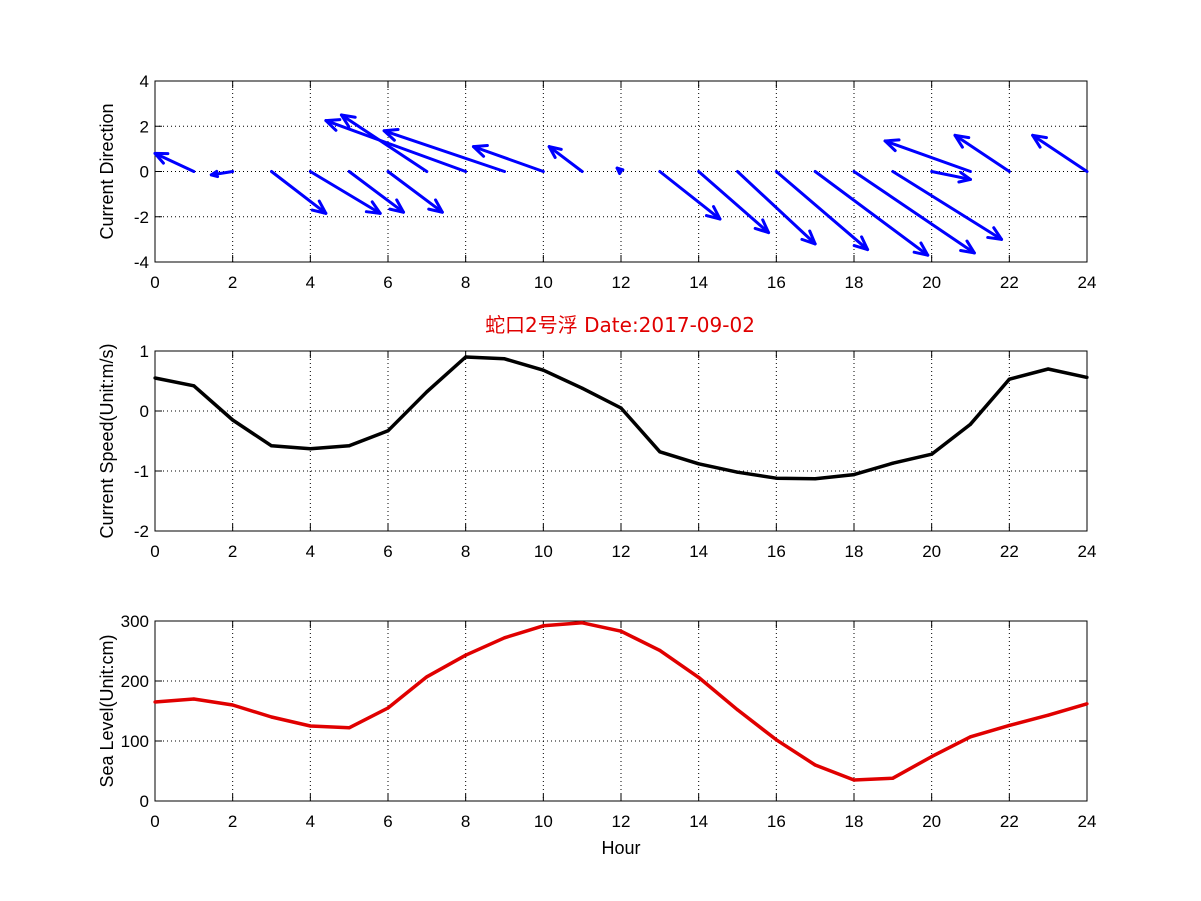  Describe the element at coordinates (931, 282) in the screenshot. I see `direction-xtick-label: 20` at that location.